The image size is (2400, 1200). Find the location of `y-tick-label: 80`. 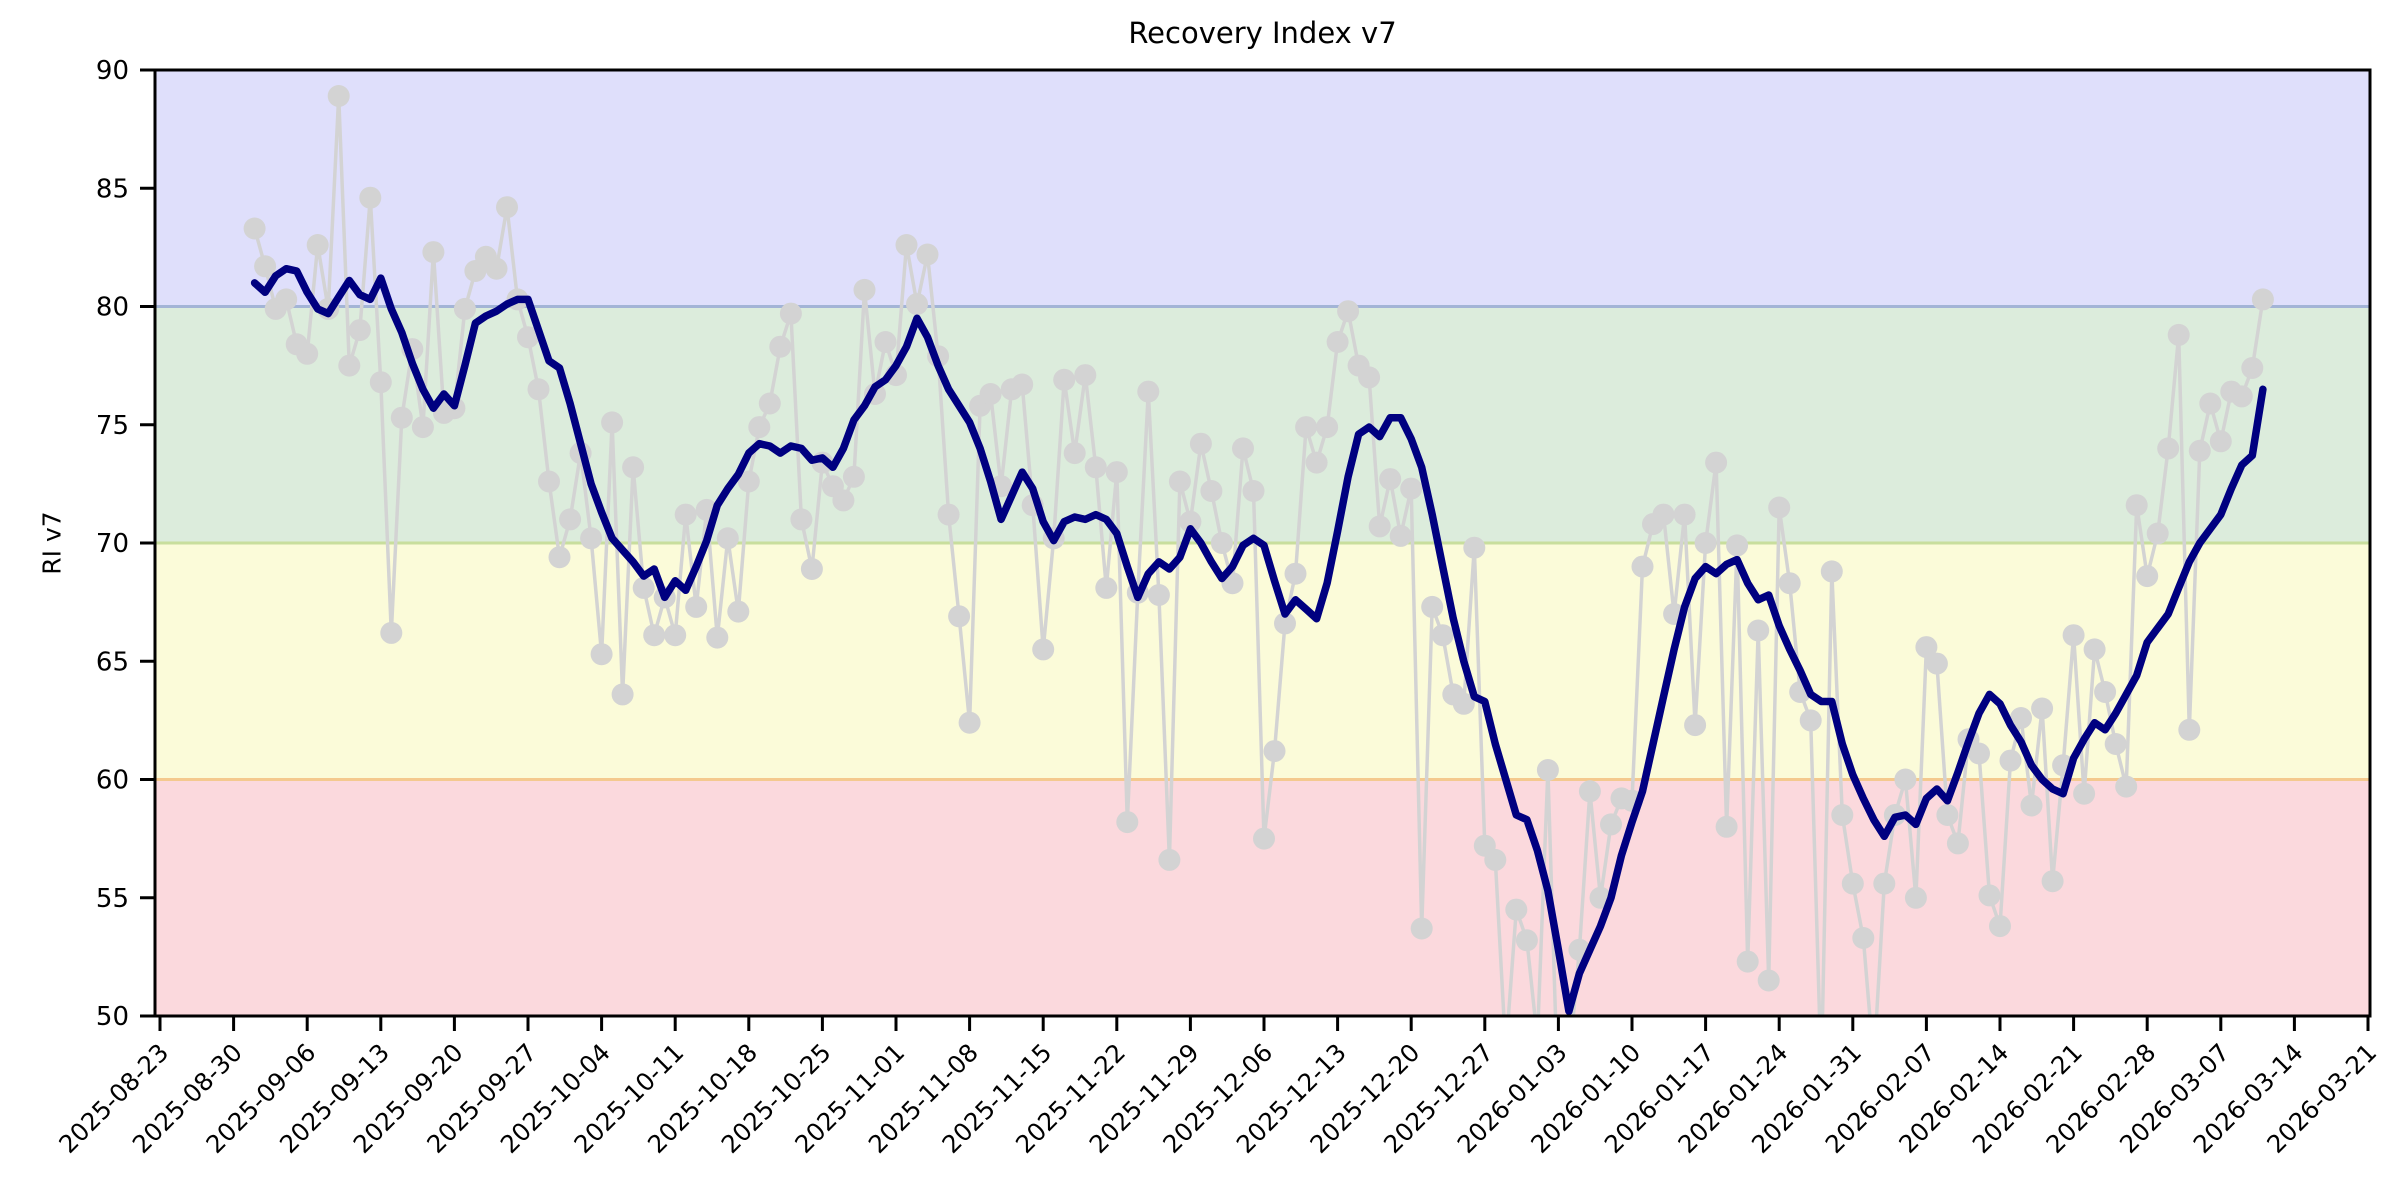

y-tick-label: 80 is located at coordinates (112, 308).